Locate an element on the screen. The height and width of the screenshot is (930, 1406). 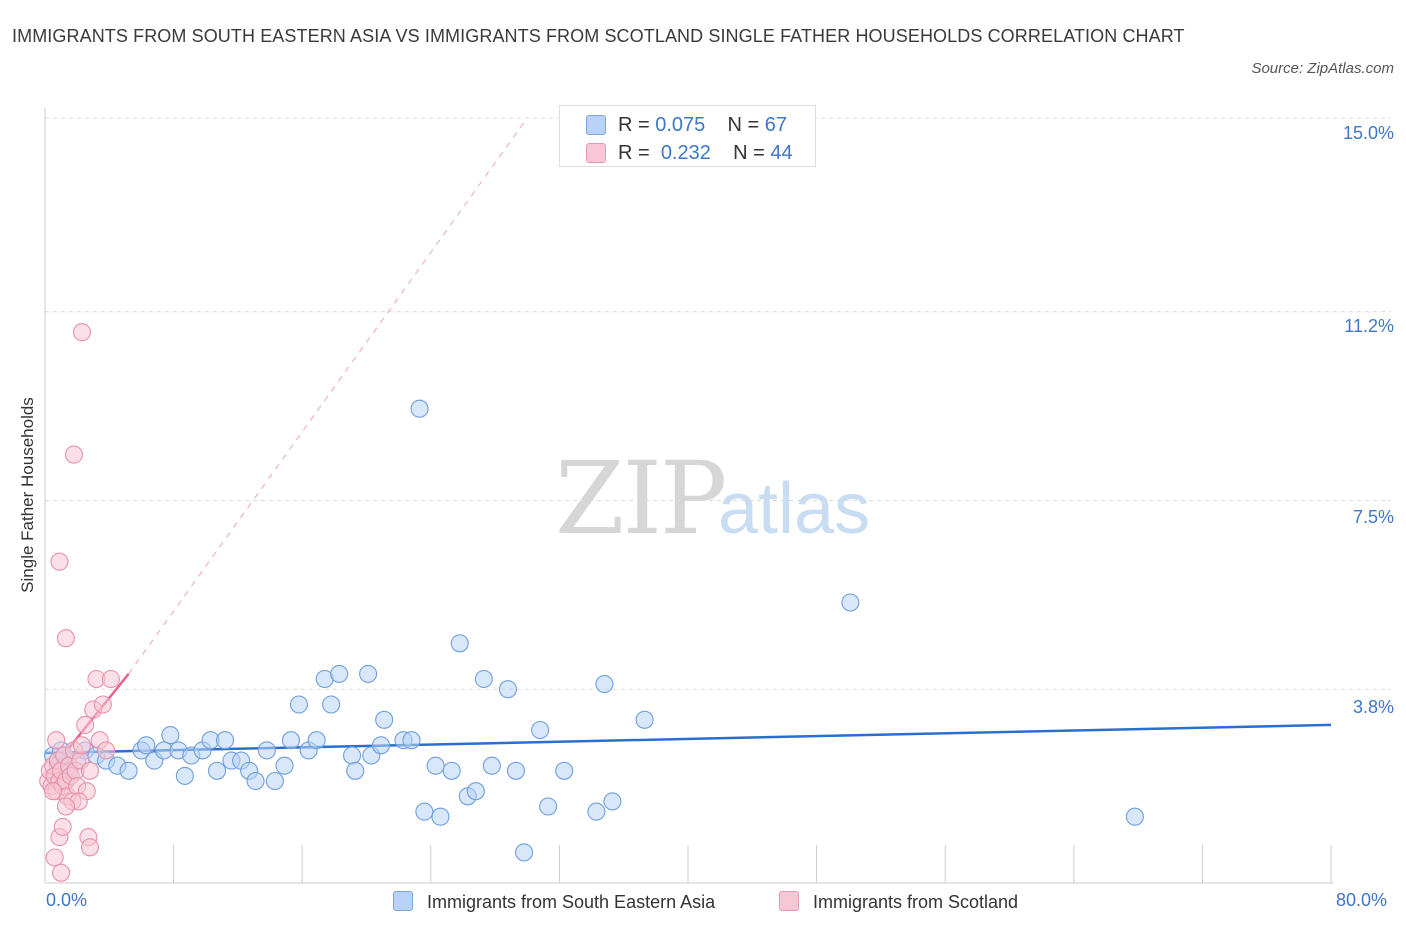
y-tick-label-11: 11.2% is located at coordinates (1369, 326).